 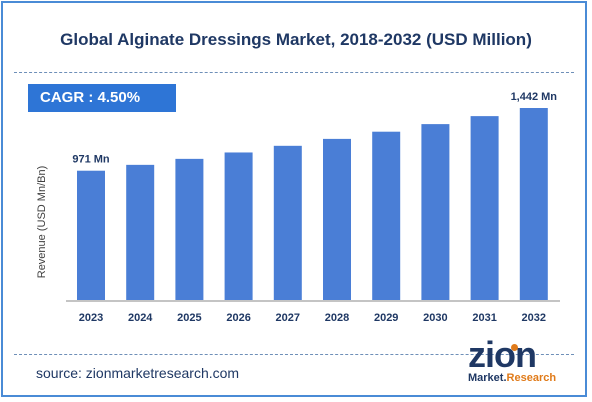 I want to click on x-tick-labels: 2023 2024 2025 2026 2027 2028 2029 2030 2031 2032, so click(x=312, y=318).